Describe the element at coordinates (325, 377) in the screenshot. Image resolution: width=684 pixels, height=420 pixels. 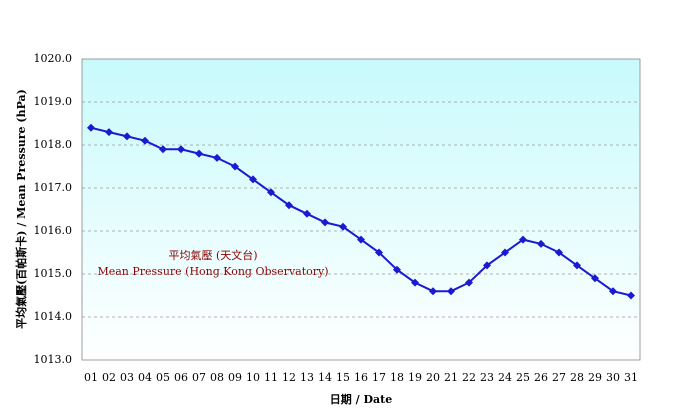
I see `x-tick-label: 14` at that location.